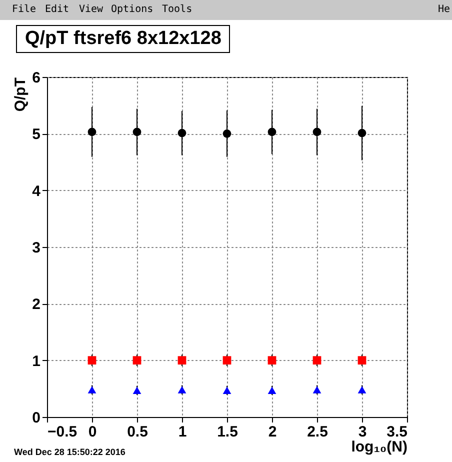  Describe the element at coordinates (36, 361) in the screenshot. I see `y-tick-label: 1` at that location.